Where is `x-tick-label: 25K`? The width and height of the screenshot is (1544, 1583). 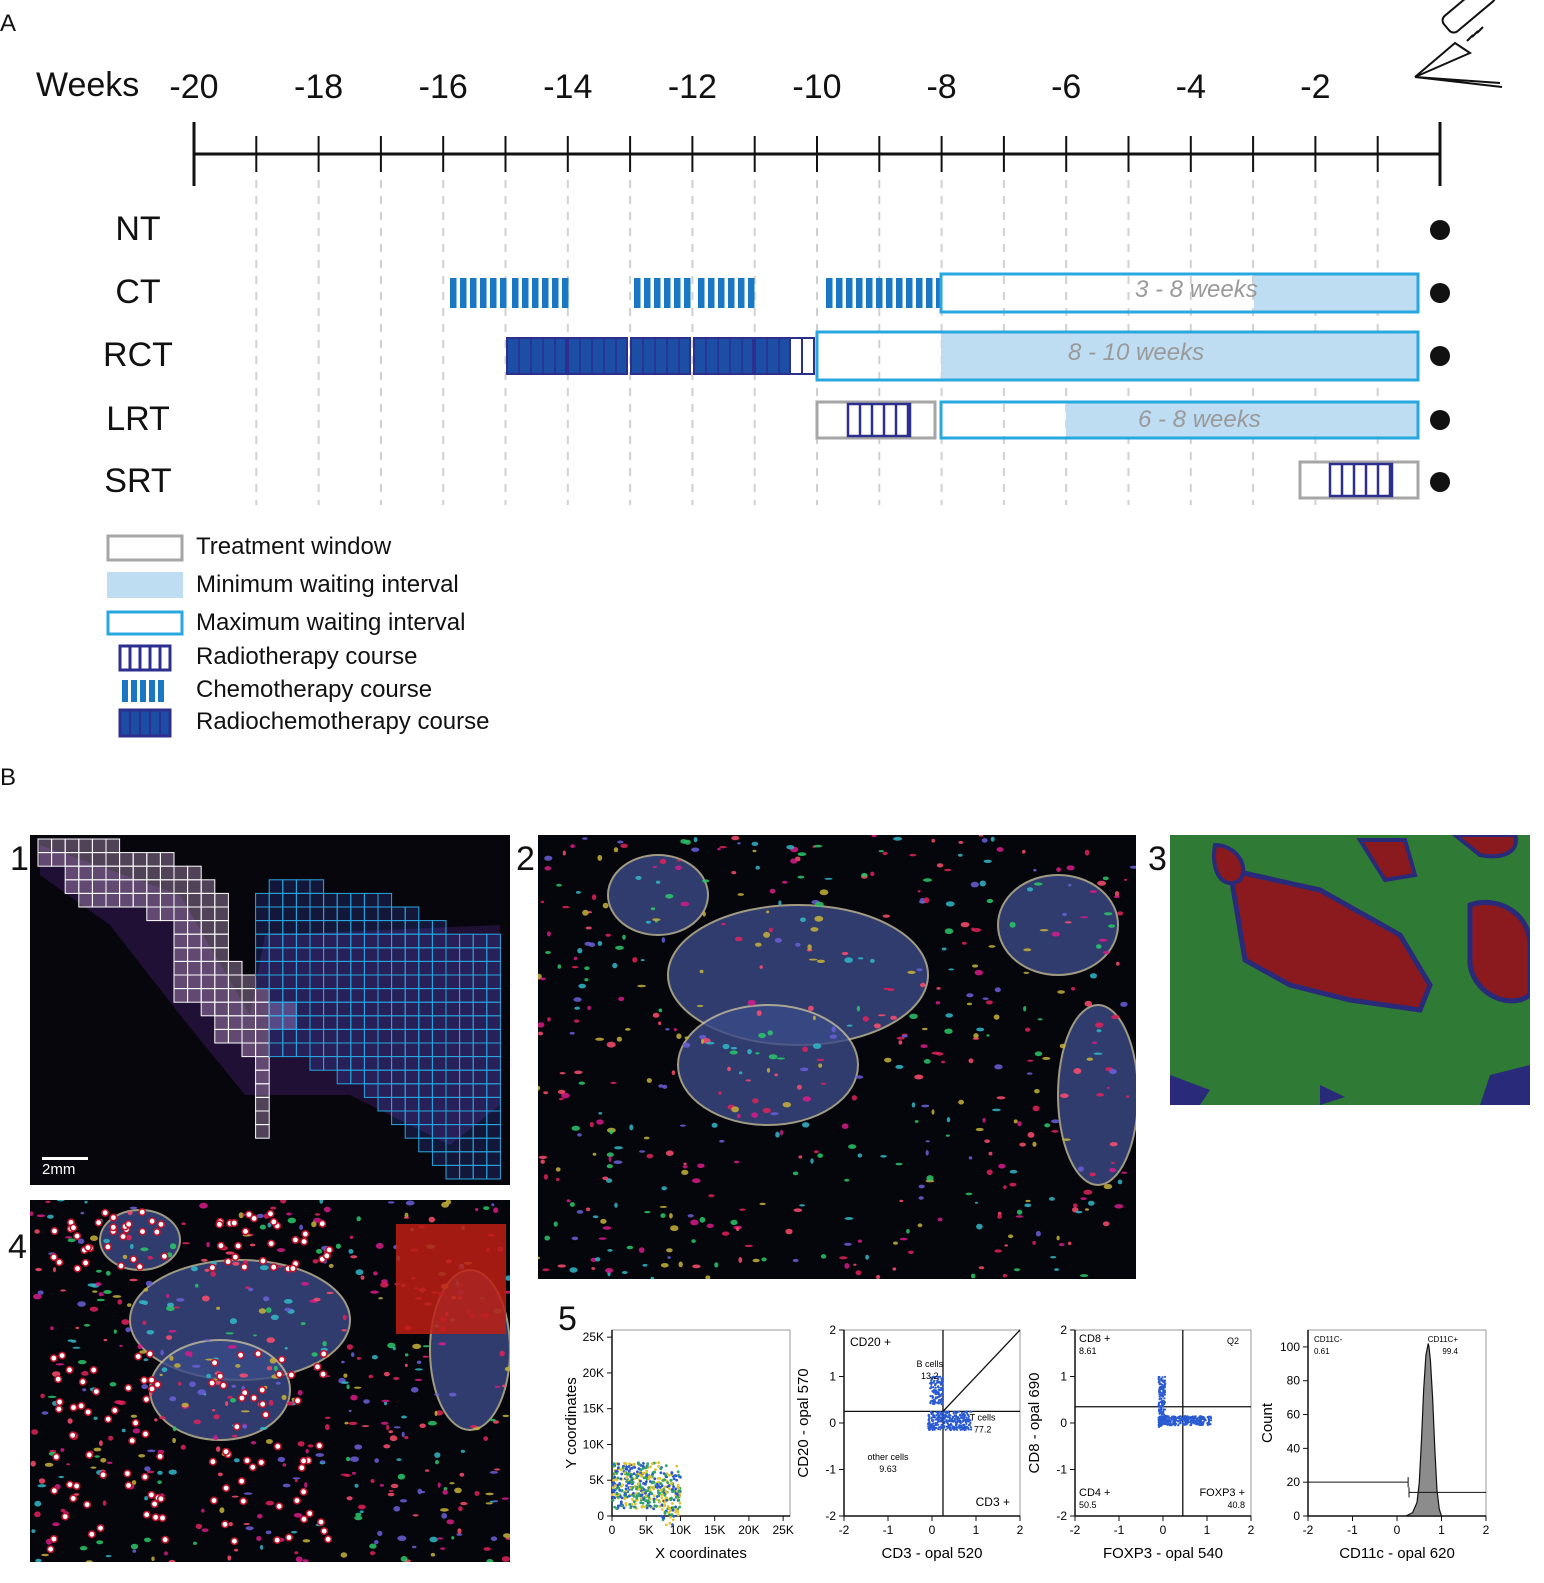 x-tick-label: 25K is located at coordinates (782, 1530).